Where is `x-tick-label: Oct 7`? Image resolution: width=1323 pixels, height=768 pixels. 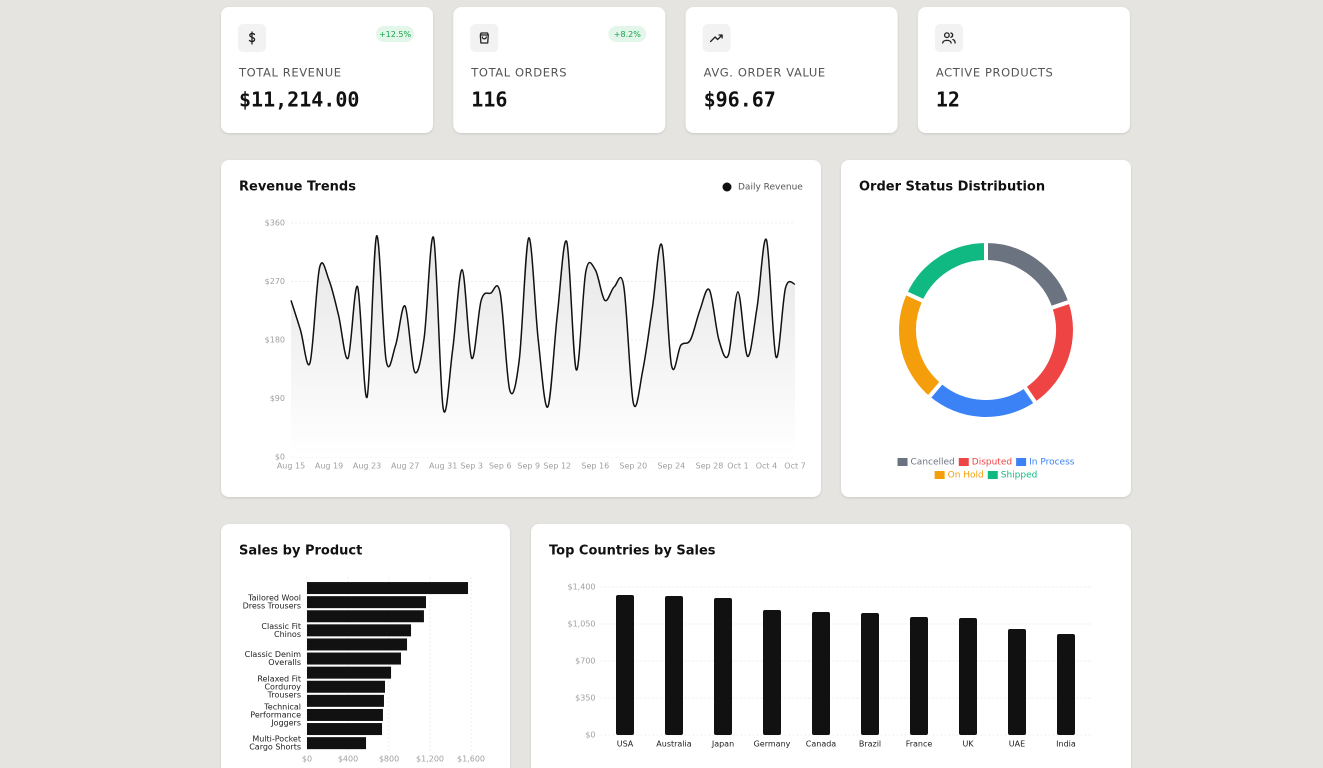 x-tick-label: Oct 7 is located at coordinates (794, 466).